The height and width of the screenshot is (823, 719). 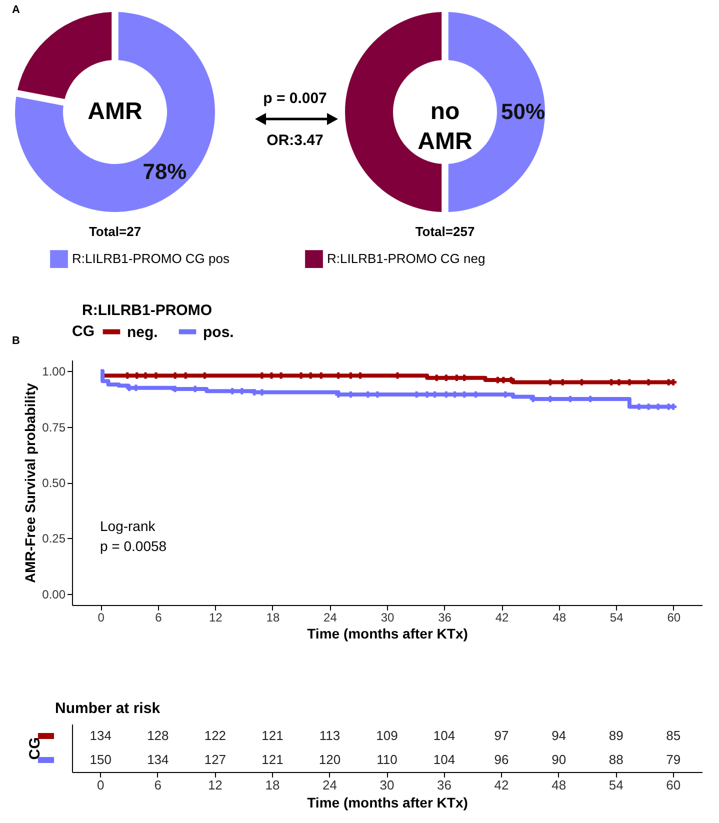 What do you see at coordinates (54, 427) in the screenshot?
I see `y-tick-label: 0.75` at bounding box center [54, 427].